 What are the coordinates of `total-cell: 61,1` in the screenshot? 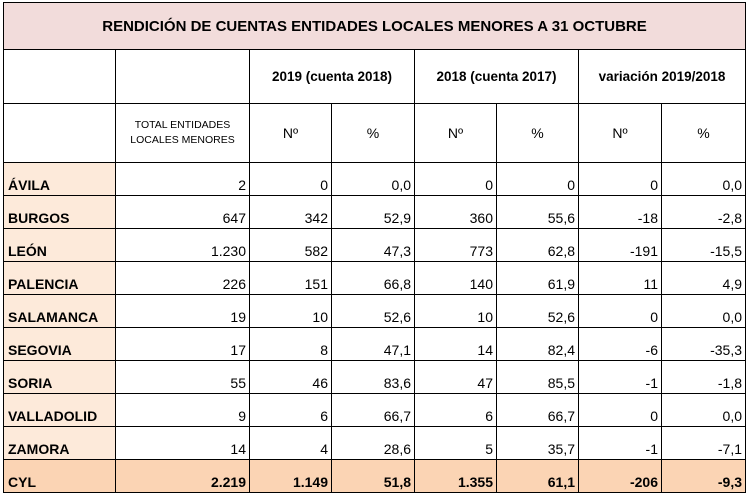 It's located at (537, 476).